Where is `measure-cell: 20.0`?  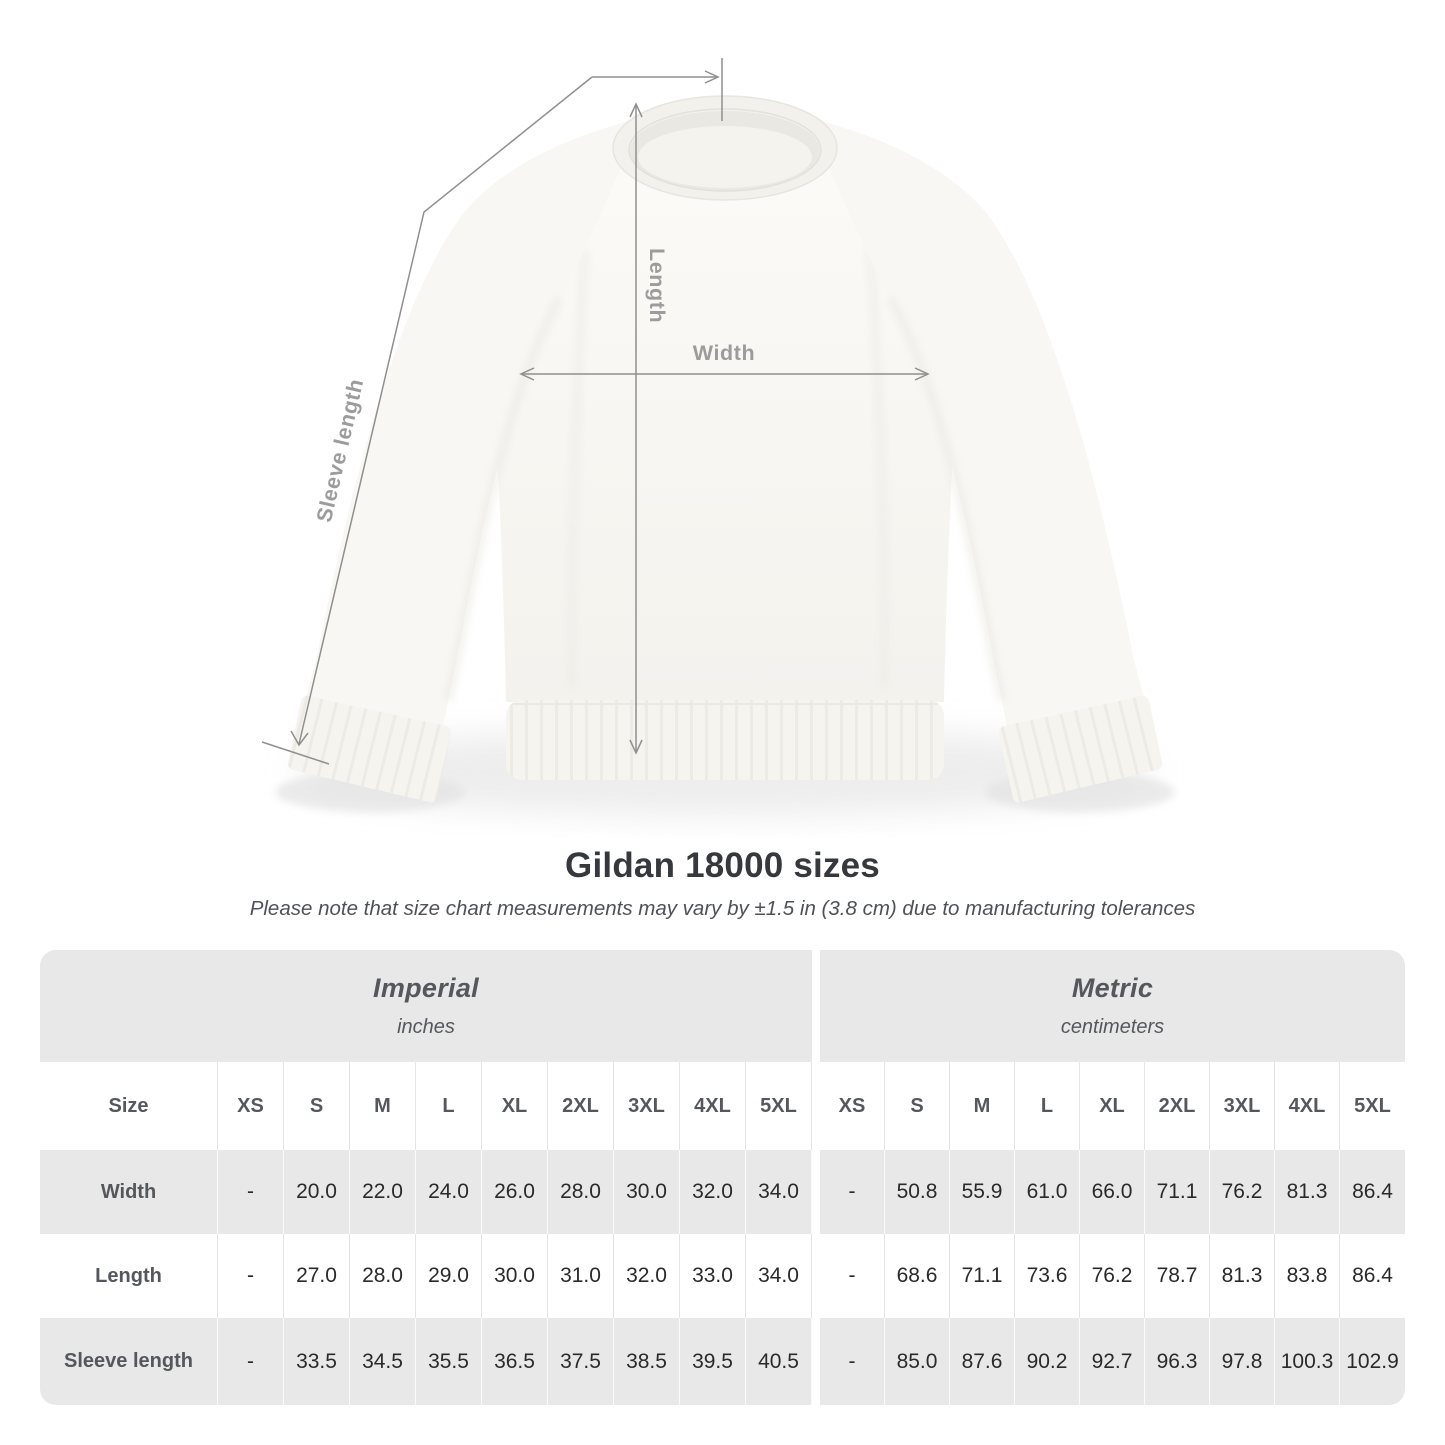
measure-cell: 20.0 is located at coordinates (317, 1192).